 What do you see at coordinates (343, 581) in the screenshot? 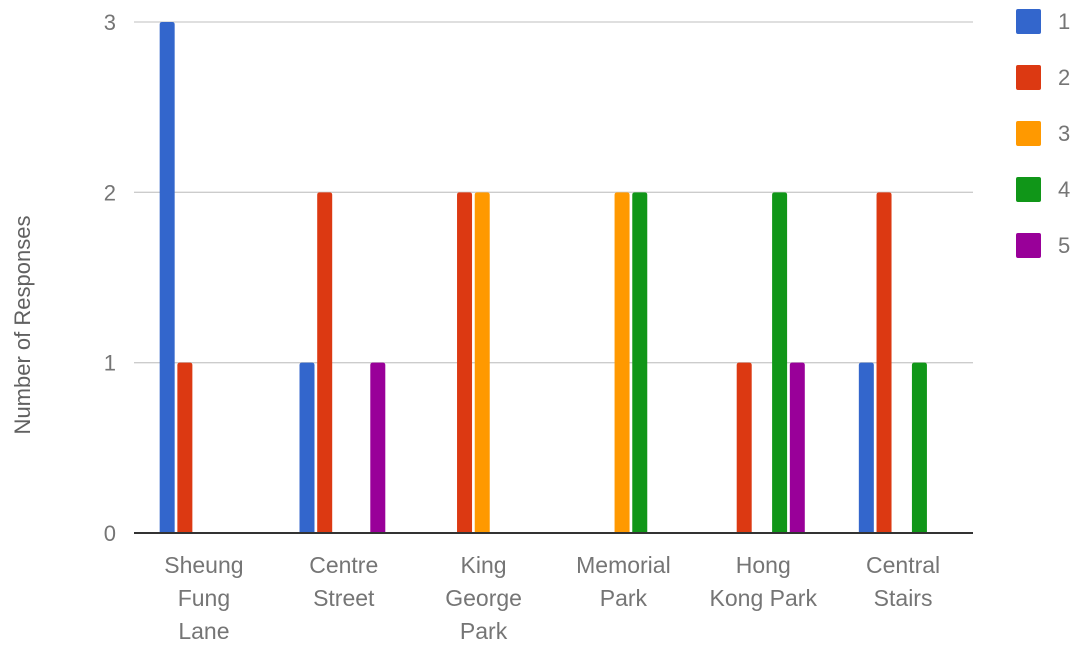
I see `category-label: Centre Street` at bounding box center [343, 581].